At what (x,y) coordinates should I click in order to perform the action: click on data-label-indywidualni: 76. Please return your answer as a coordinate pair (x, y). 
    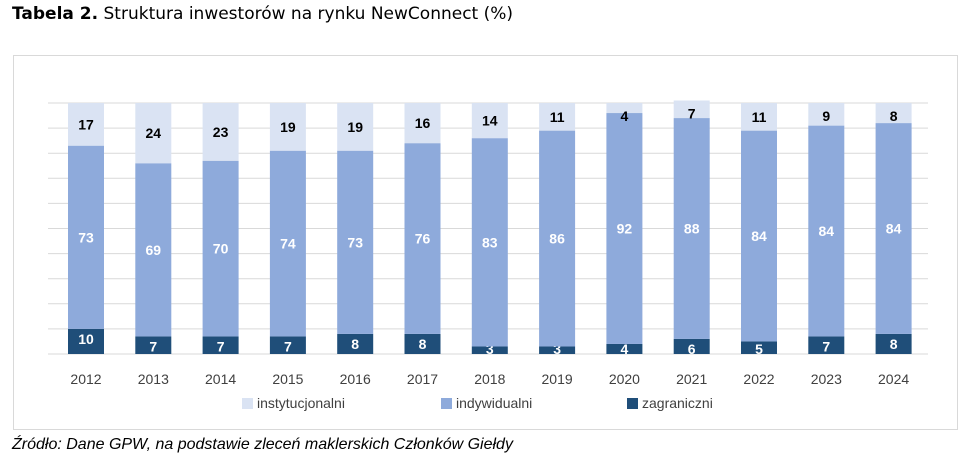
    Looking at the image, I should click on (423, 239).